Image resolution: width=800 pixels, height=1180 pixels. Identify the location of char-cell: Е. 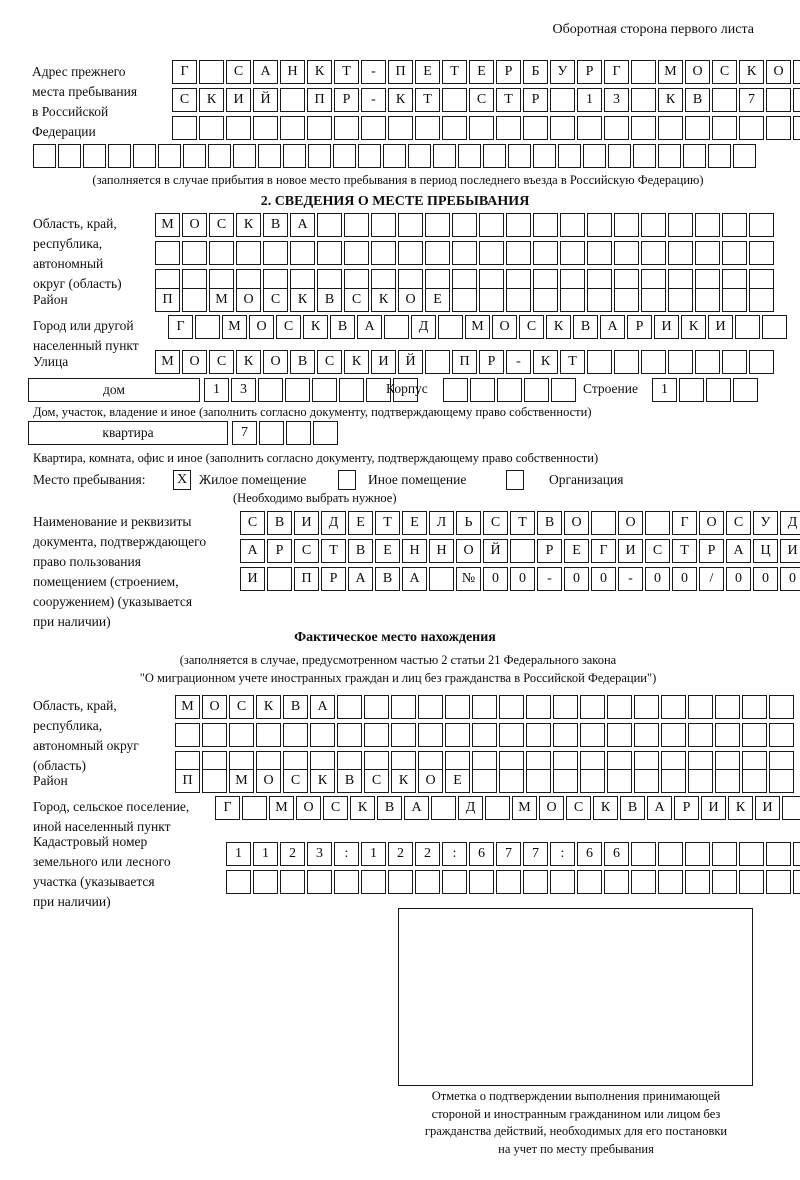
(387, 551).